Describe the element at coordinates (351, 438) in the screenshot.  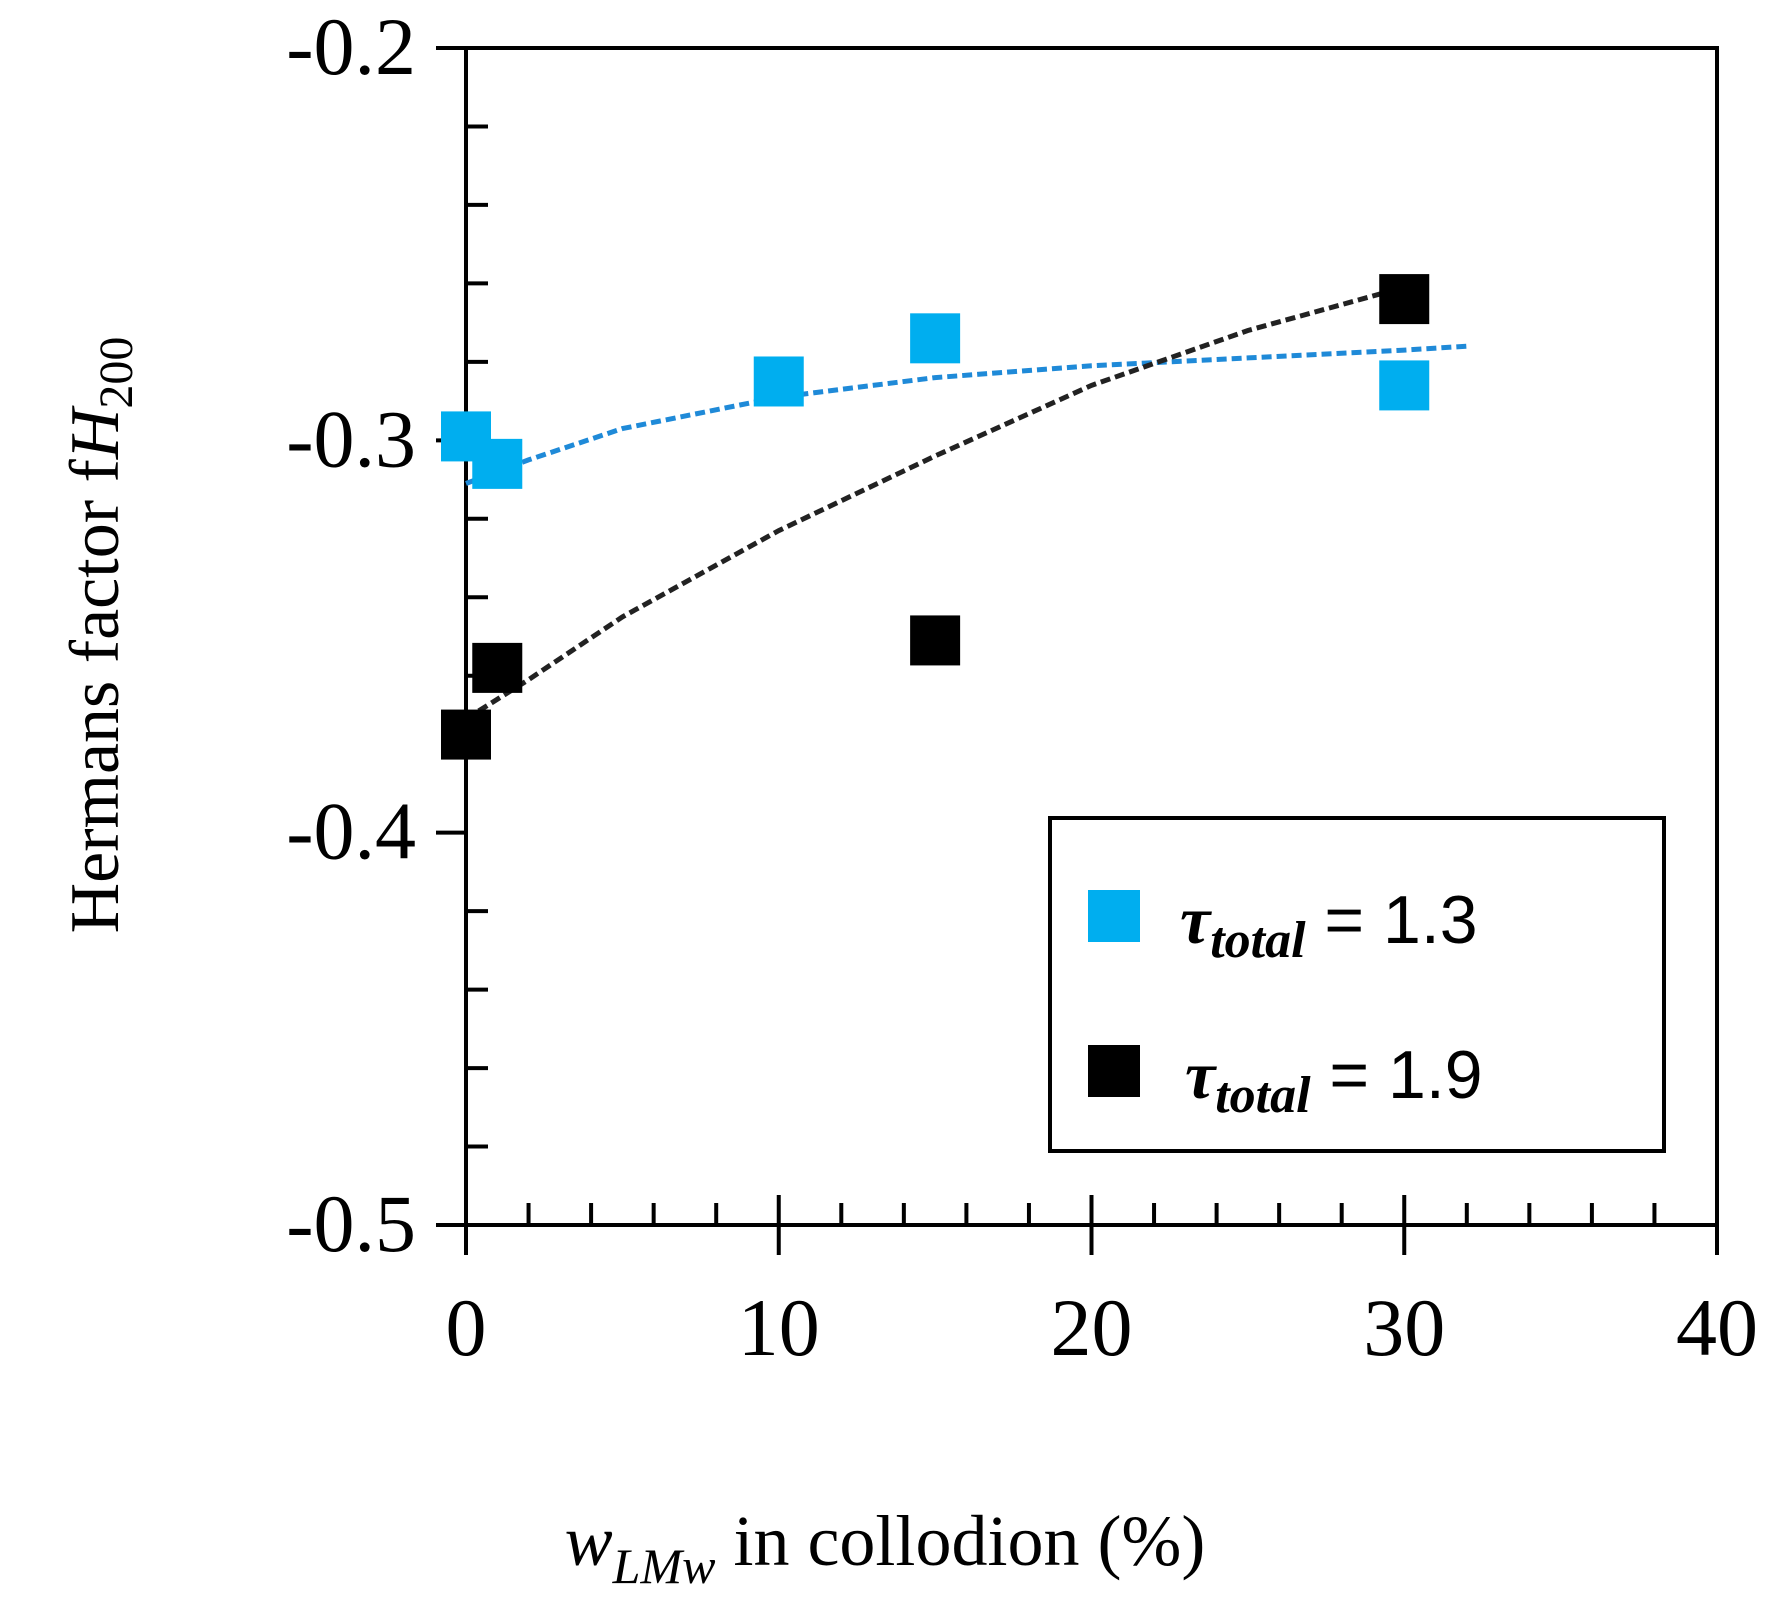
I see `y-tick-label: -0.3` at that location.